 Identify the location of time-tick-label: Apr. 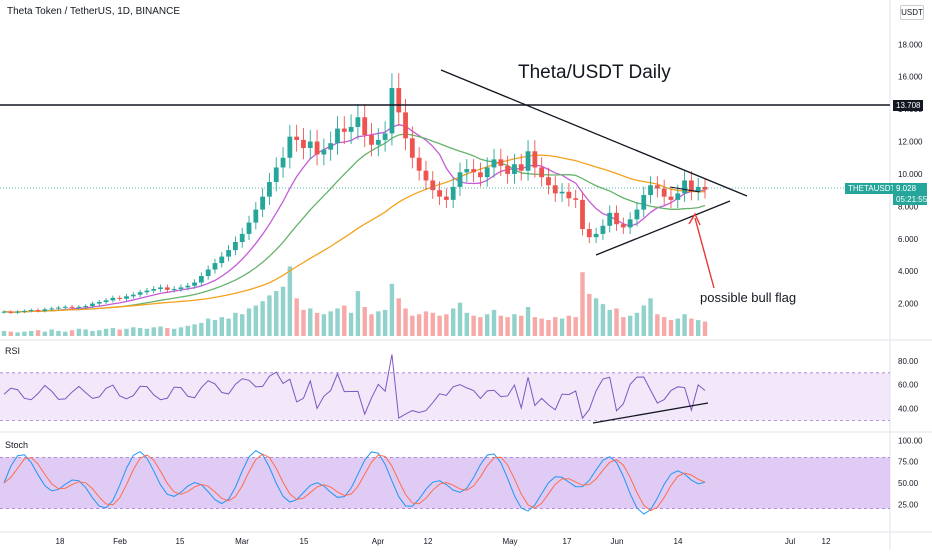
(378, 541).